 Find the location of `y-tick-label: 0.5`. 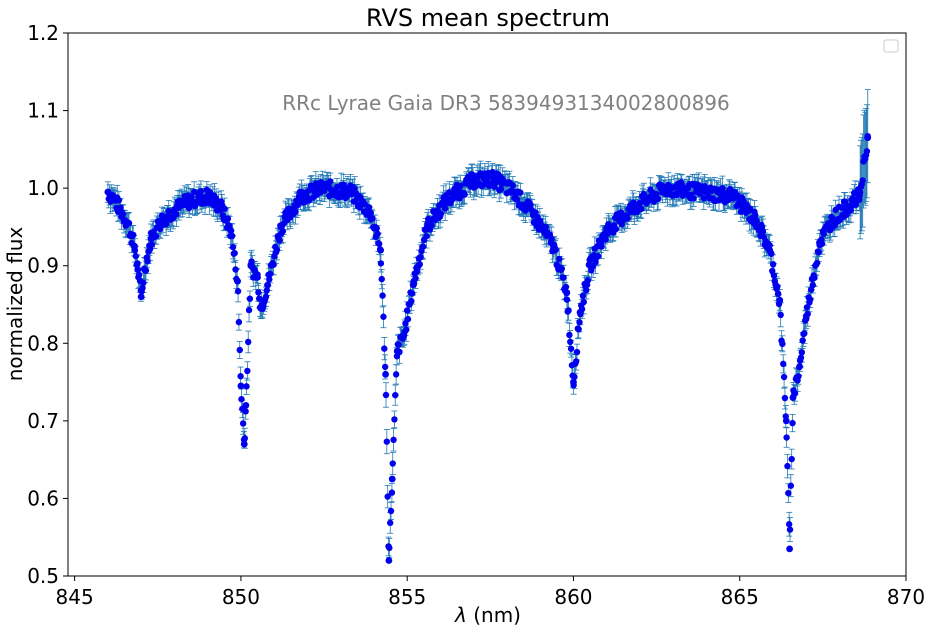

y-tick-label: 0.5 is located at coordinates (43, 576).